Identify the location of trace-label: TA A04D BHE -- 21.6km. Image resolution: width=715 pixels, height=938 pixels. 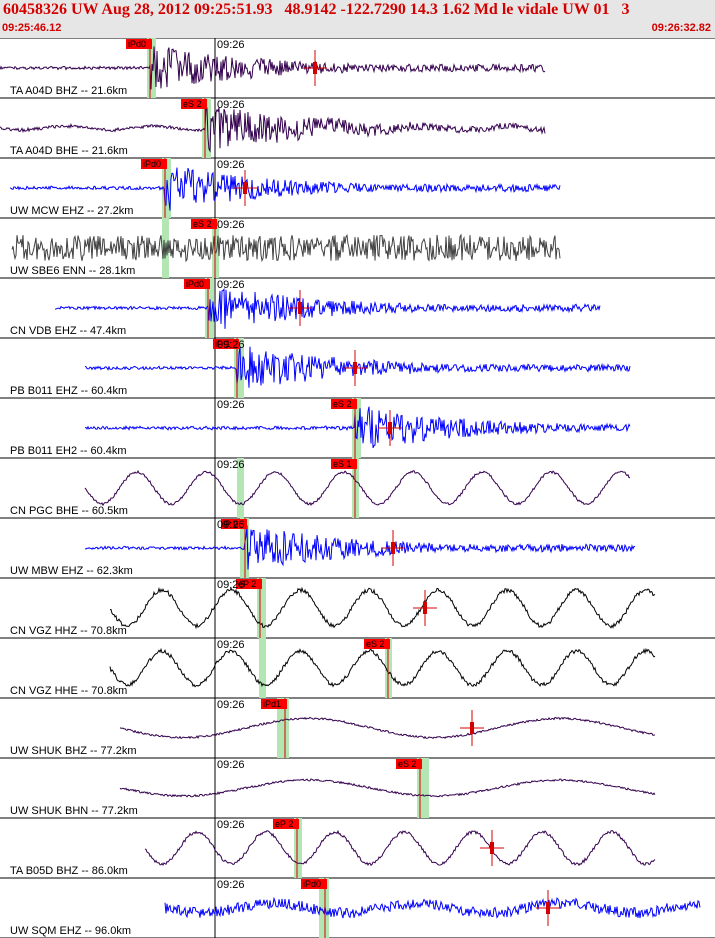
(69, 151).